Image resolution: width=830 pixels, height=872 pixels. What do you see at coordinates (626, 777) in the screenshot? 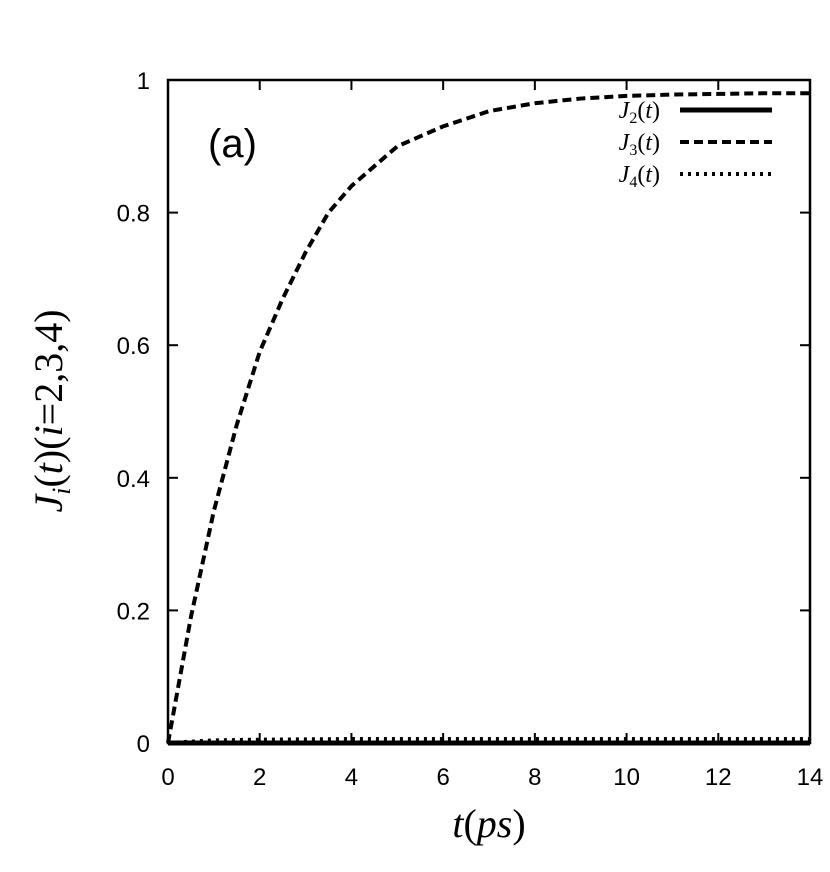
I see `x-tick-label: 10` at bounding box center [626, 777].